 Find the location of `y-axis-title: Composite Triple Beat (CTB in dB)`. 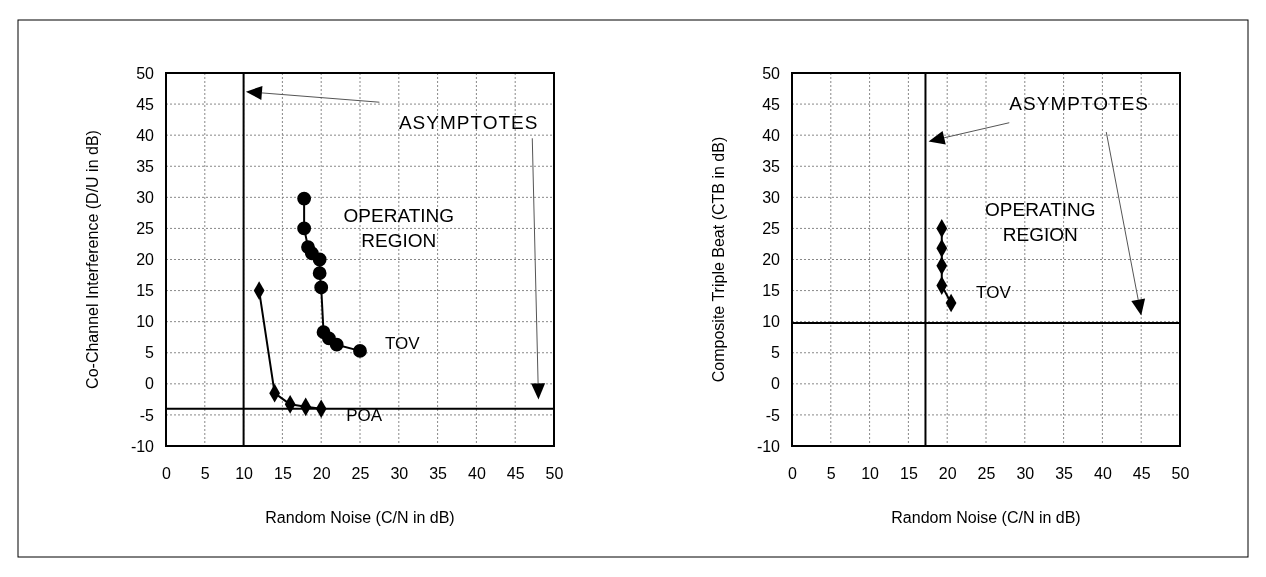

y-axis-title: Composite Triple Beat (CTB in dB) is located at coordinates (718, 259).